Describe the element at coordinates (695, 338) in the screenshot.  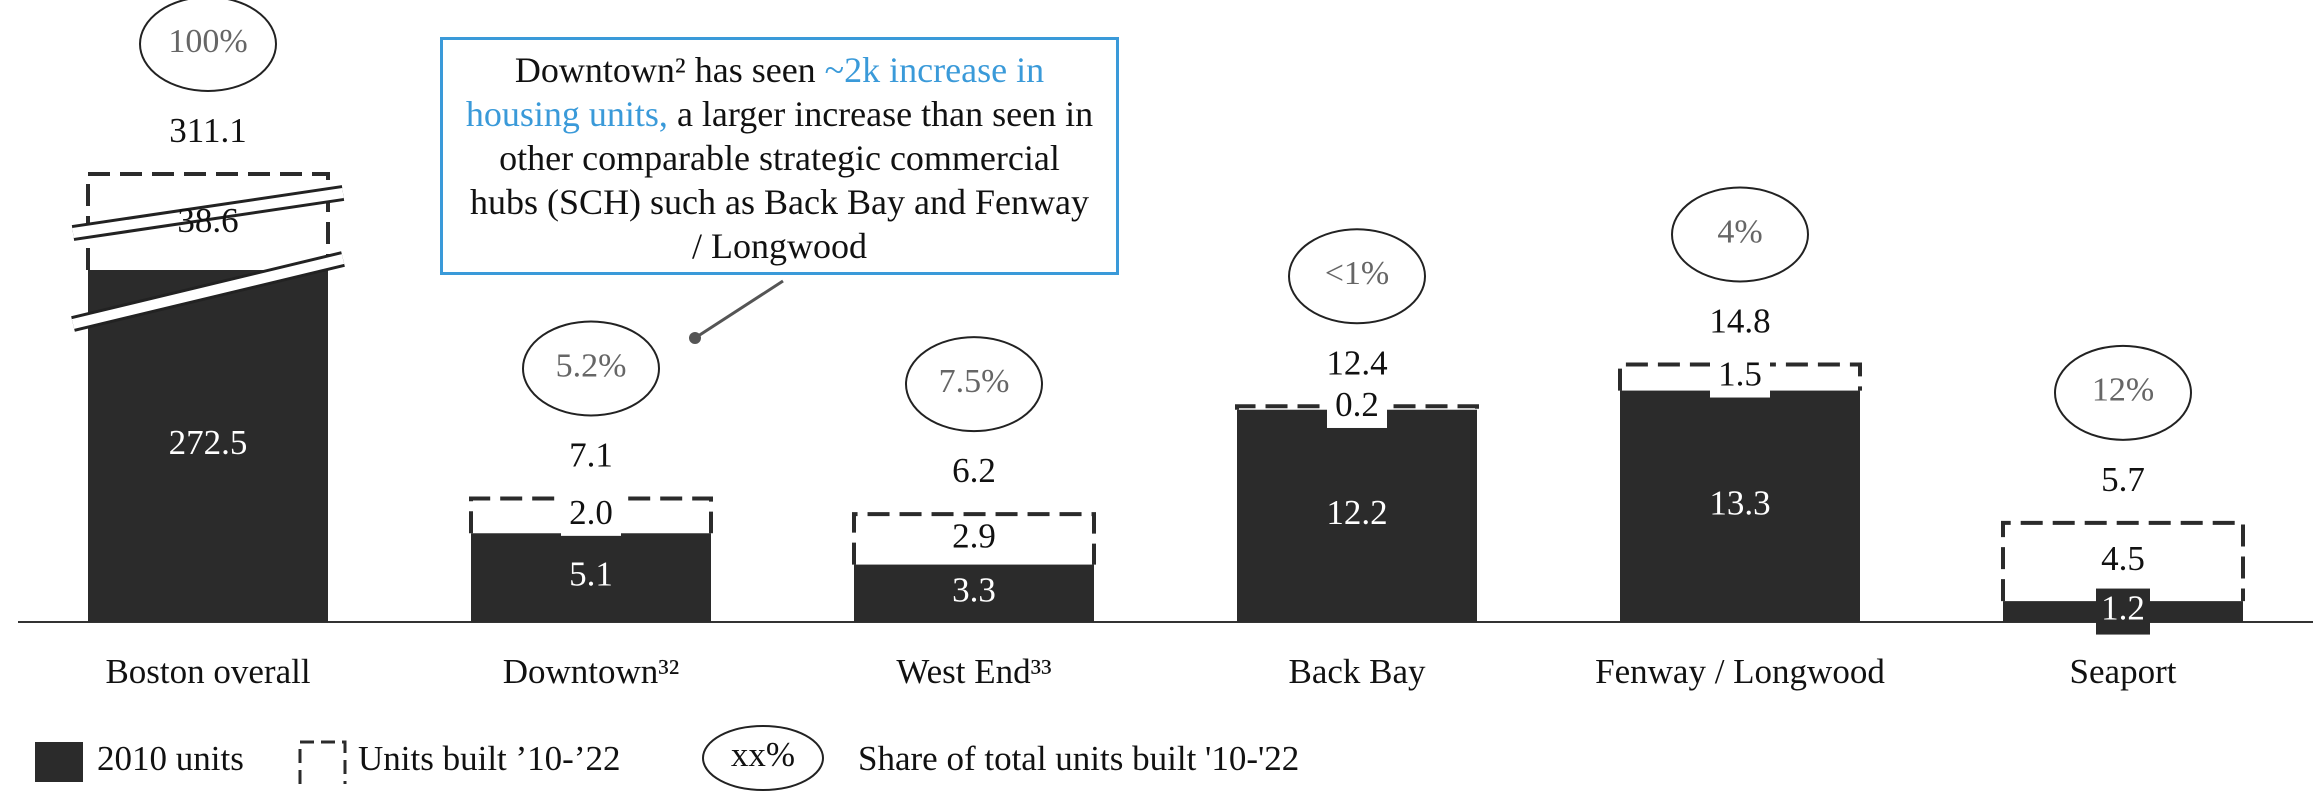
I see `callout-dot` at that location.